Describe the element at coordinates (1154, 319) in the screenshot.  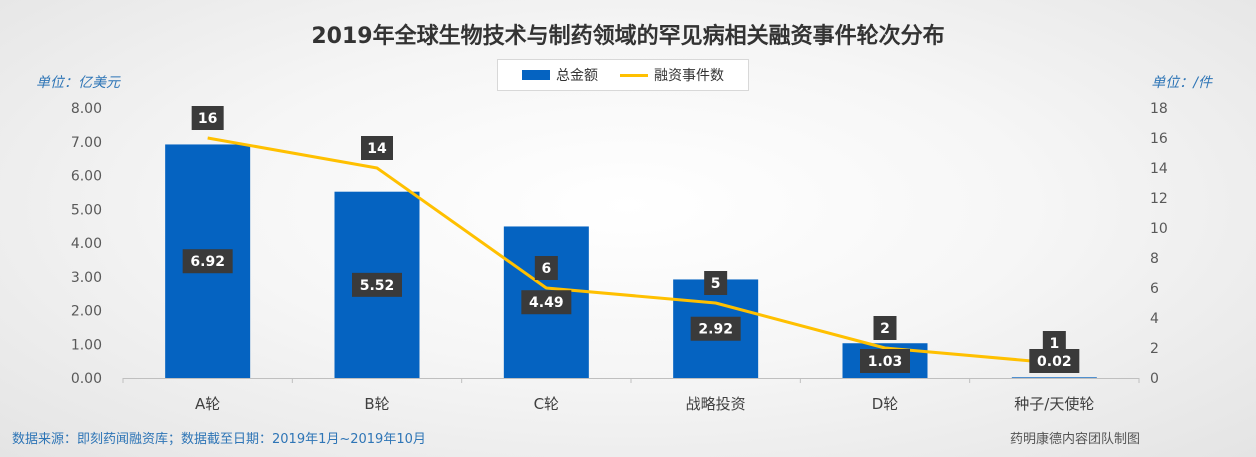
I see `y-right-tick-label: 4` at that location.